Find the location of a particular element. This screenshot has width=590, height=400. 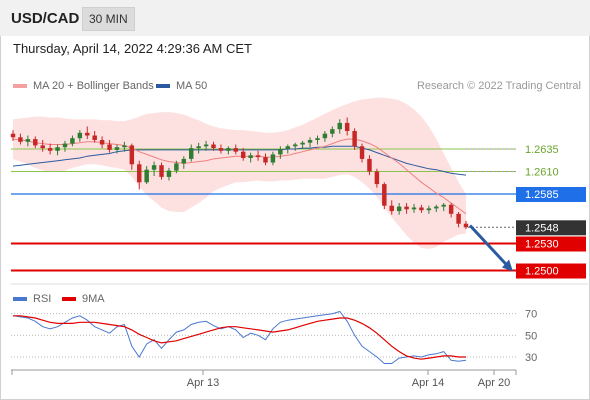

legend-9ma: 9MA is located at coordinates (83, 299).